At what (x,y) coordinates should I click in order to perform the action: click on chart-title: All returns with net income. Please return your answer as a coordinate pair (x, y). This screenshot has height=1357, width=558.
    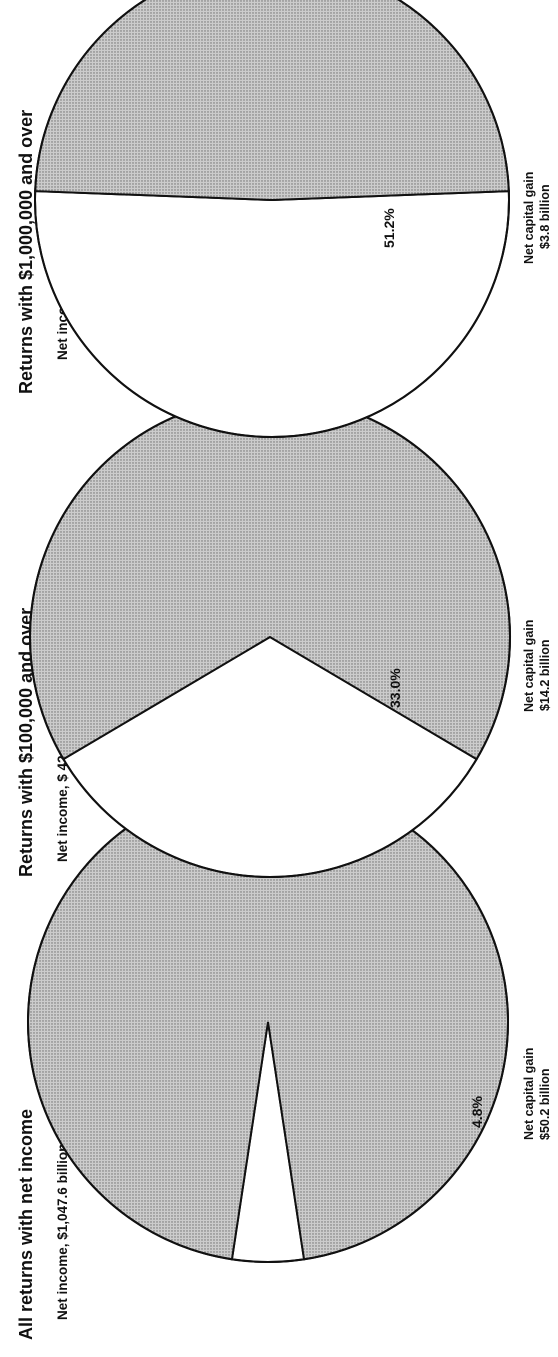
    Looking at the image, I should click on (26, 1224).